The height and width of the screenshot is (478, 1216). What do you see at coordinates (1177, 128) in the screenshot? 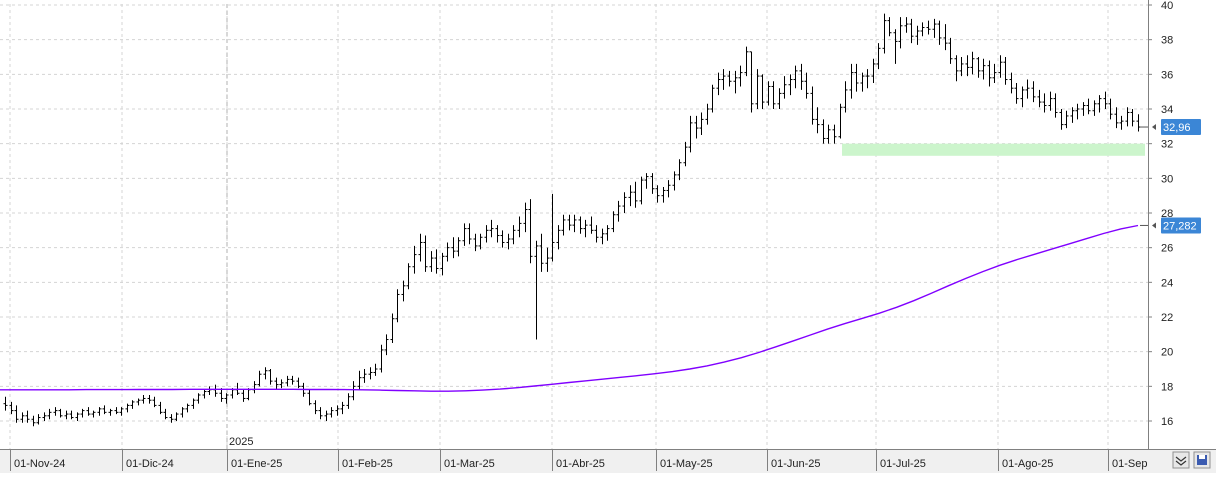
I see `last-price-badge-text: 32,96` at bounding box center [1177, 128].